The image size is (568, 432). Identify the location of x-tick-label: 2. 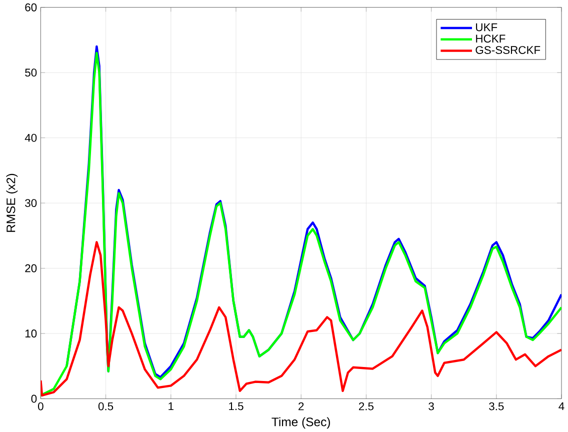
(301, 406).